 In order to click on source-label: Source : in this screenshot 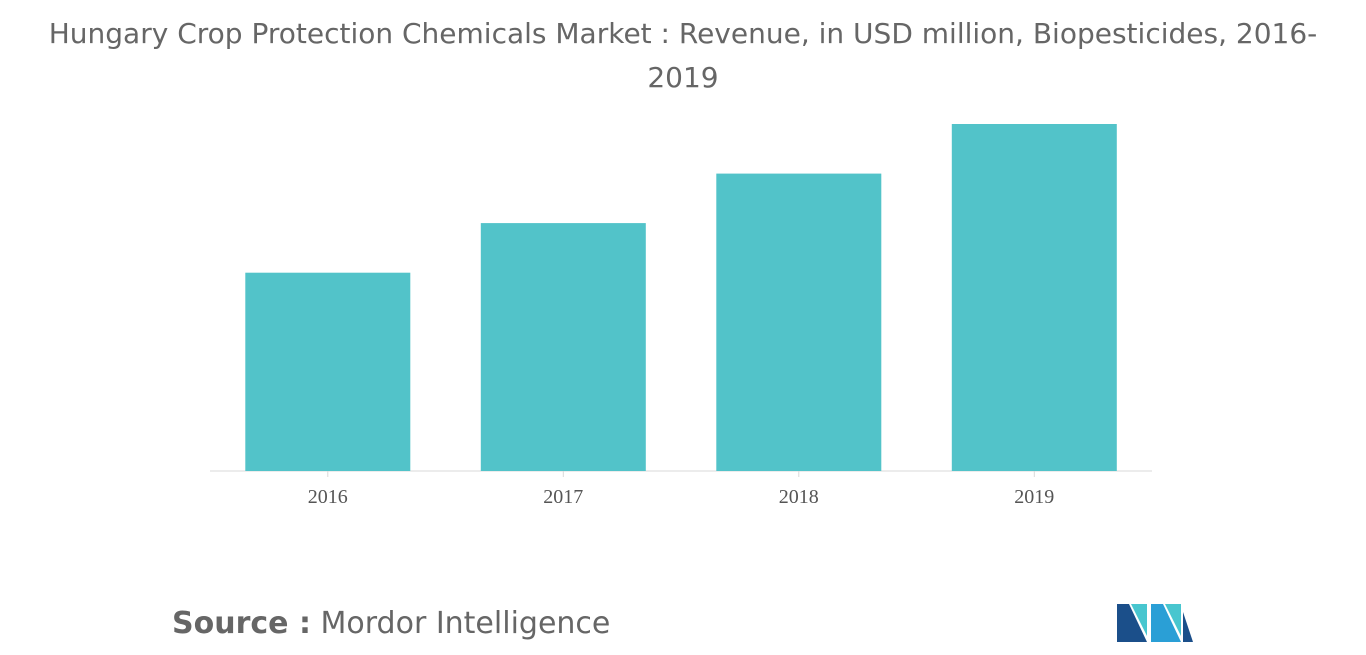, I will do `click(241, 623)`.